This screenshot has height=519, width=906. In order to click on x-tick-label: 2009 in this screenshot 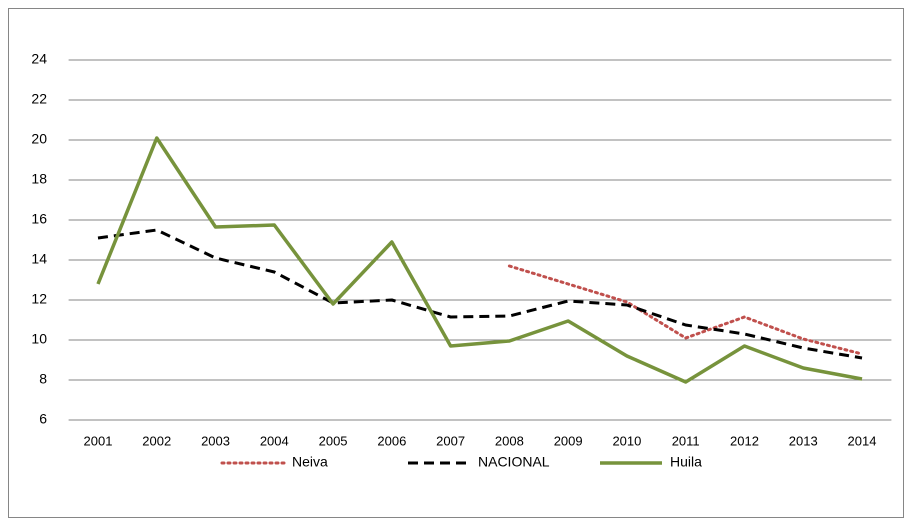, I will do `click(568, 440)`.